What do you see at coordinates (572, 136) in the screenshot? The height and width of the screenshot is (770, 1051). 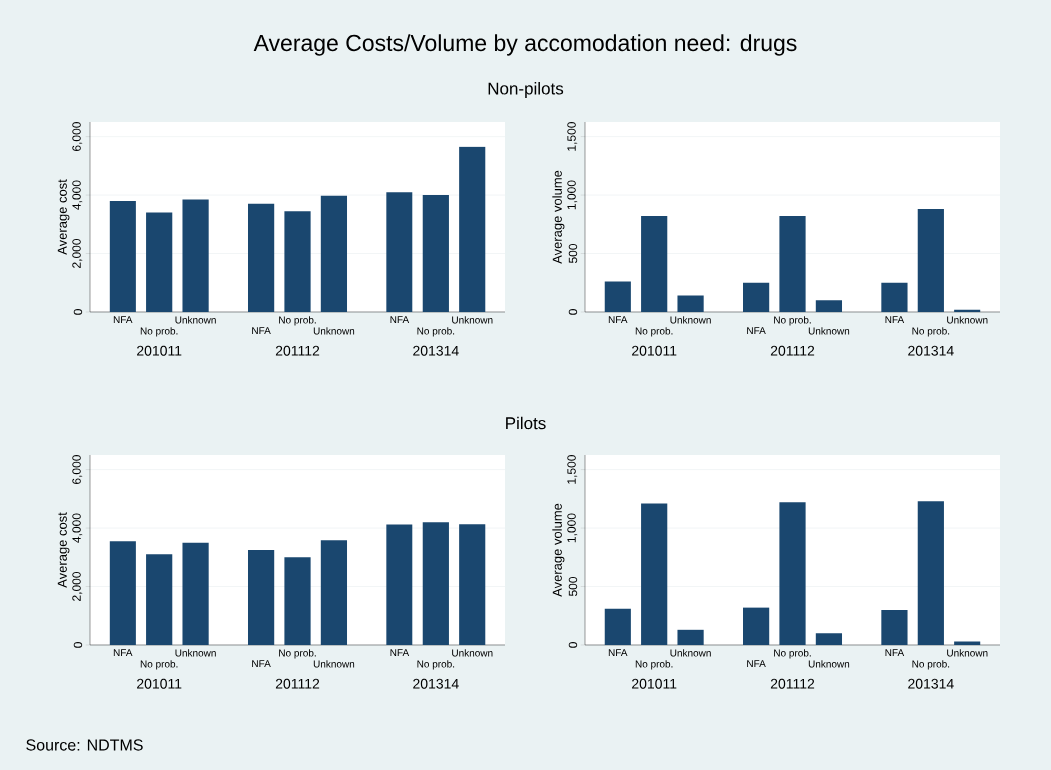 I see `y-tick-label: 1,500` at bounding box center [572, 136].